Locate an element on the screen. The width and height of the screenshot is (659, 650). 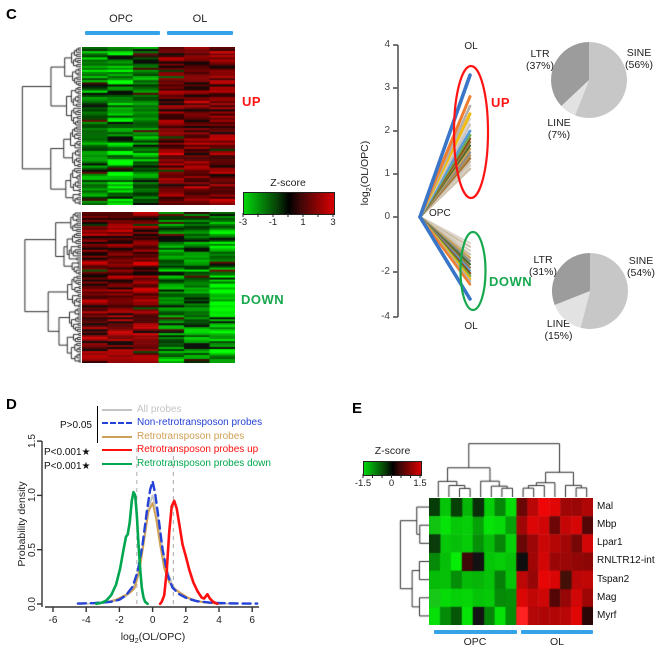
panel-e-label: E is located at coordinates (357, 408).